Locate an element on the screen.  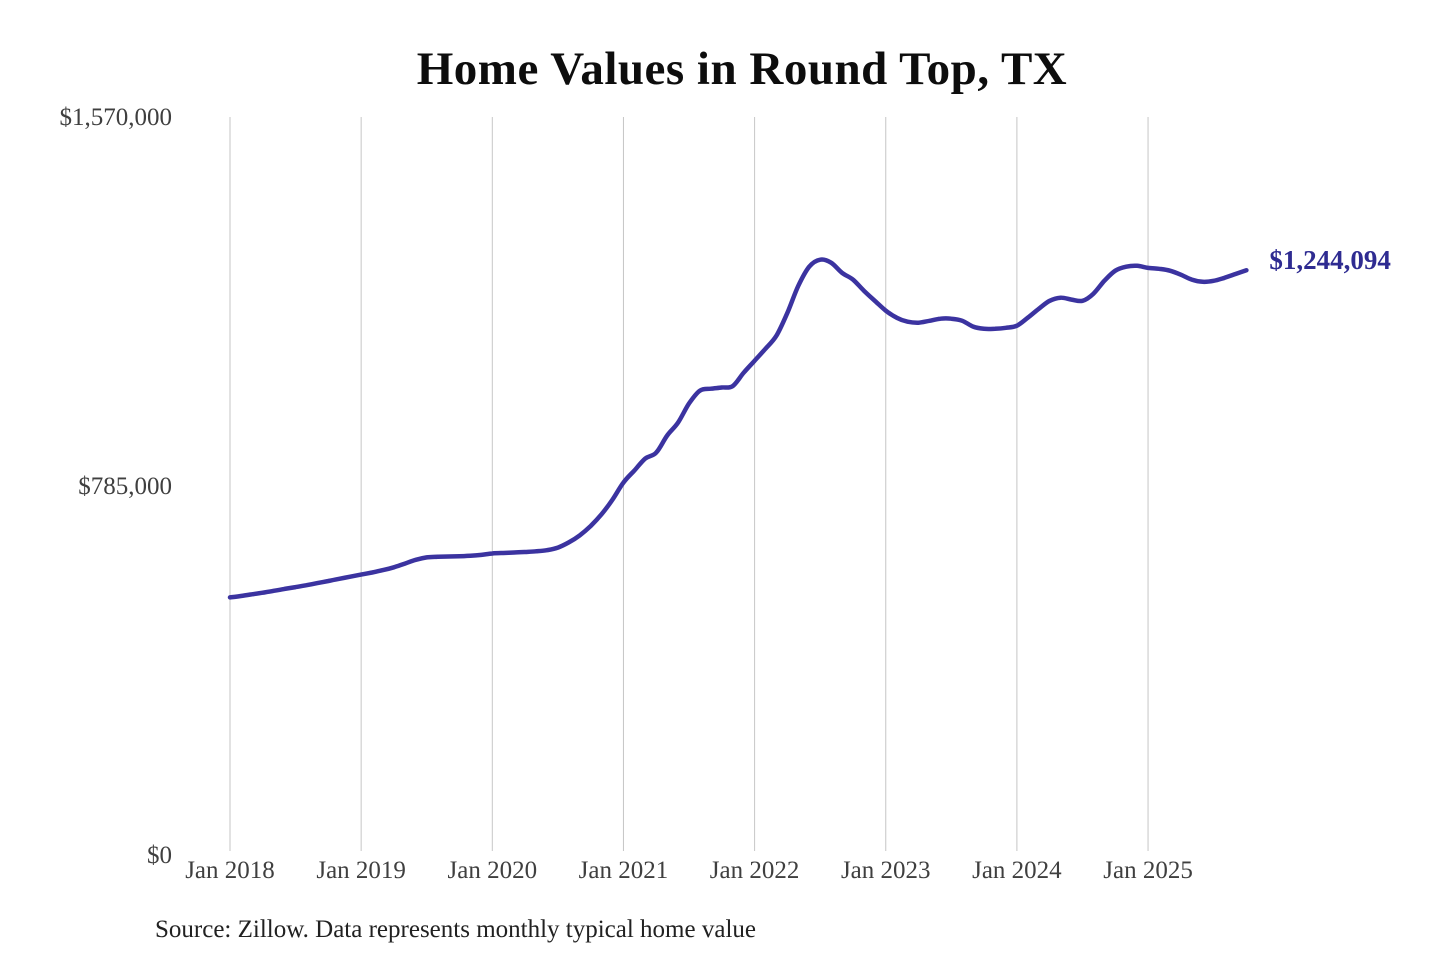
x-tick-label: Jan 2019 is located at coordinates (361, 870).